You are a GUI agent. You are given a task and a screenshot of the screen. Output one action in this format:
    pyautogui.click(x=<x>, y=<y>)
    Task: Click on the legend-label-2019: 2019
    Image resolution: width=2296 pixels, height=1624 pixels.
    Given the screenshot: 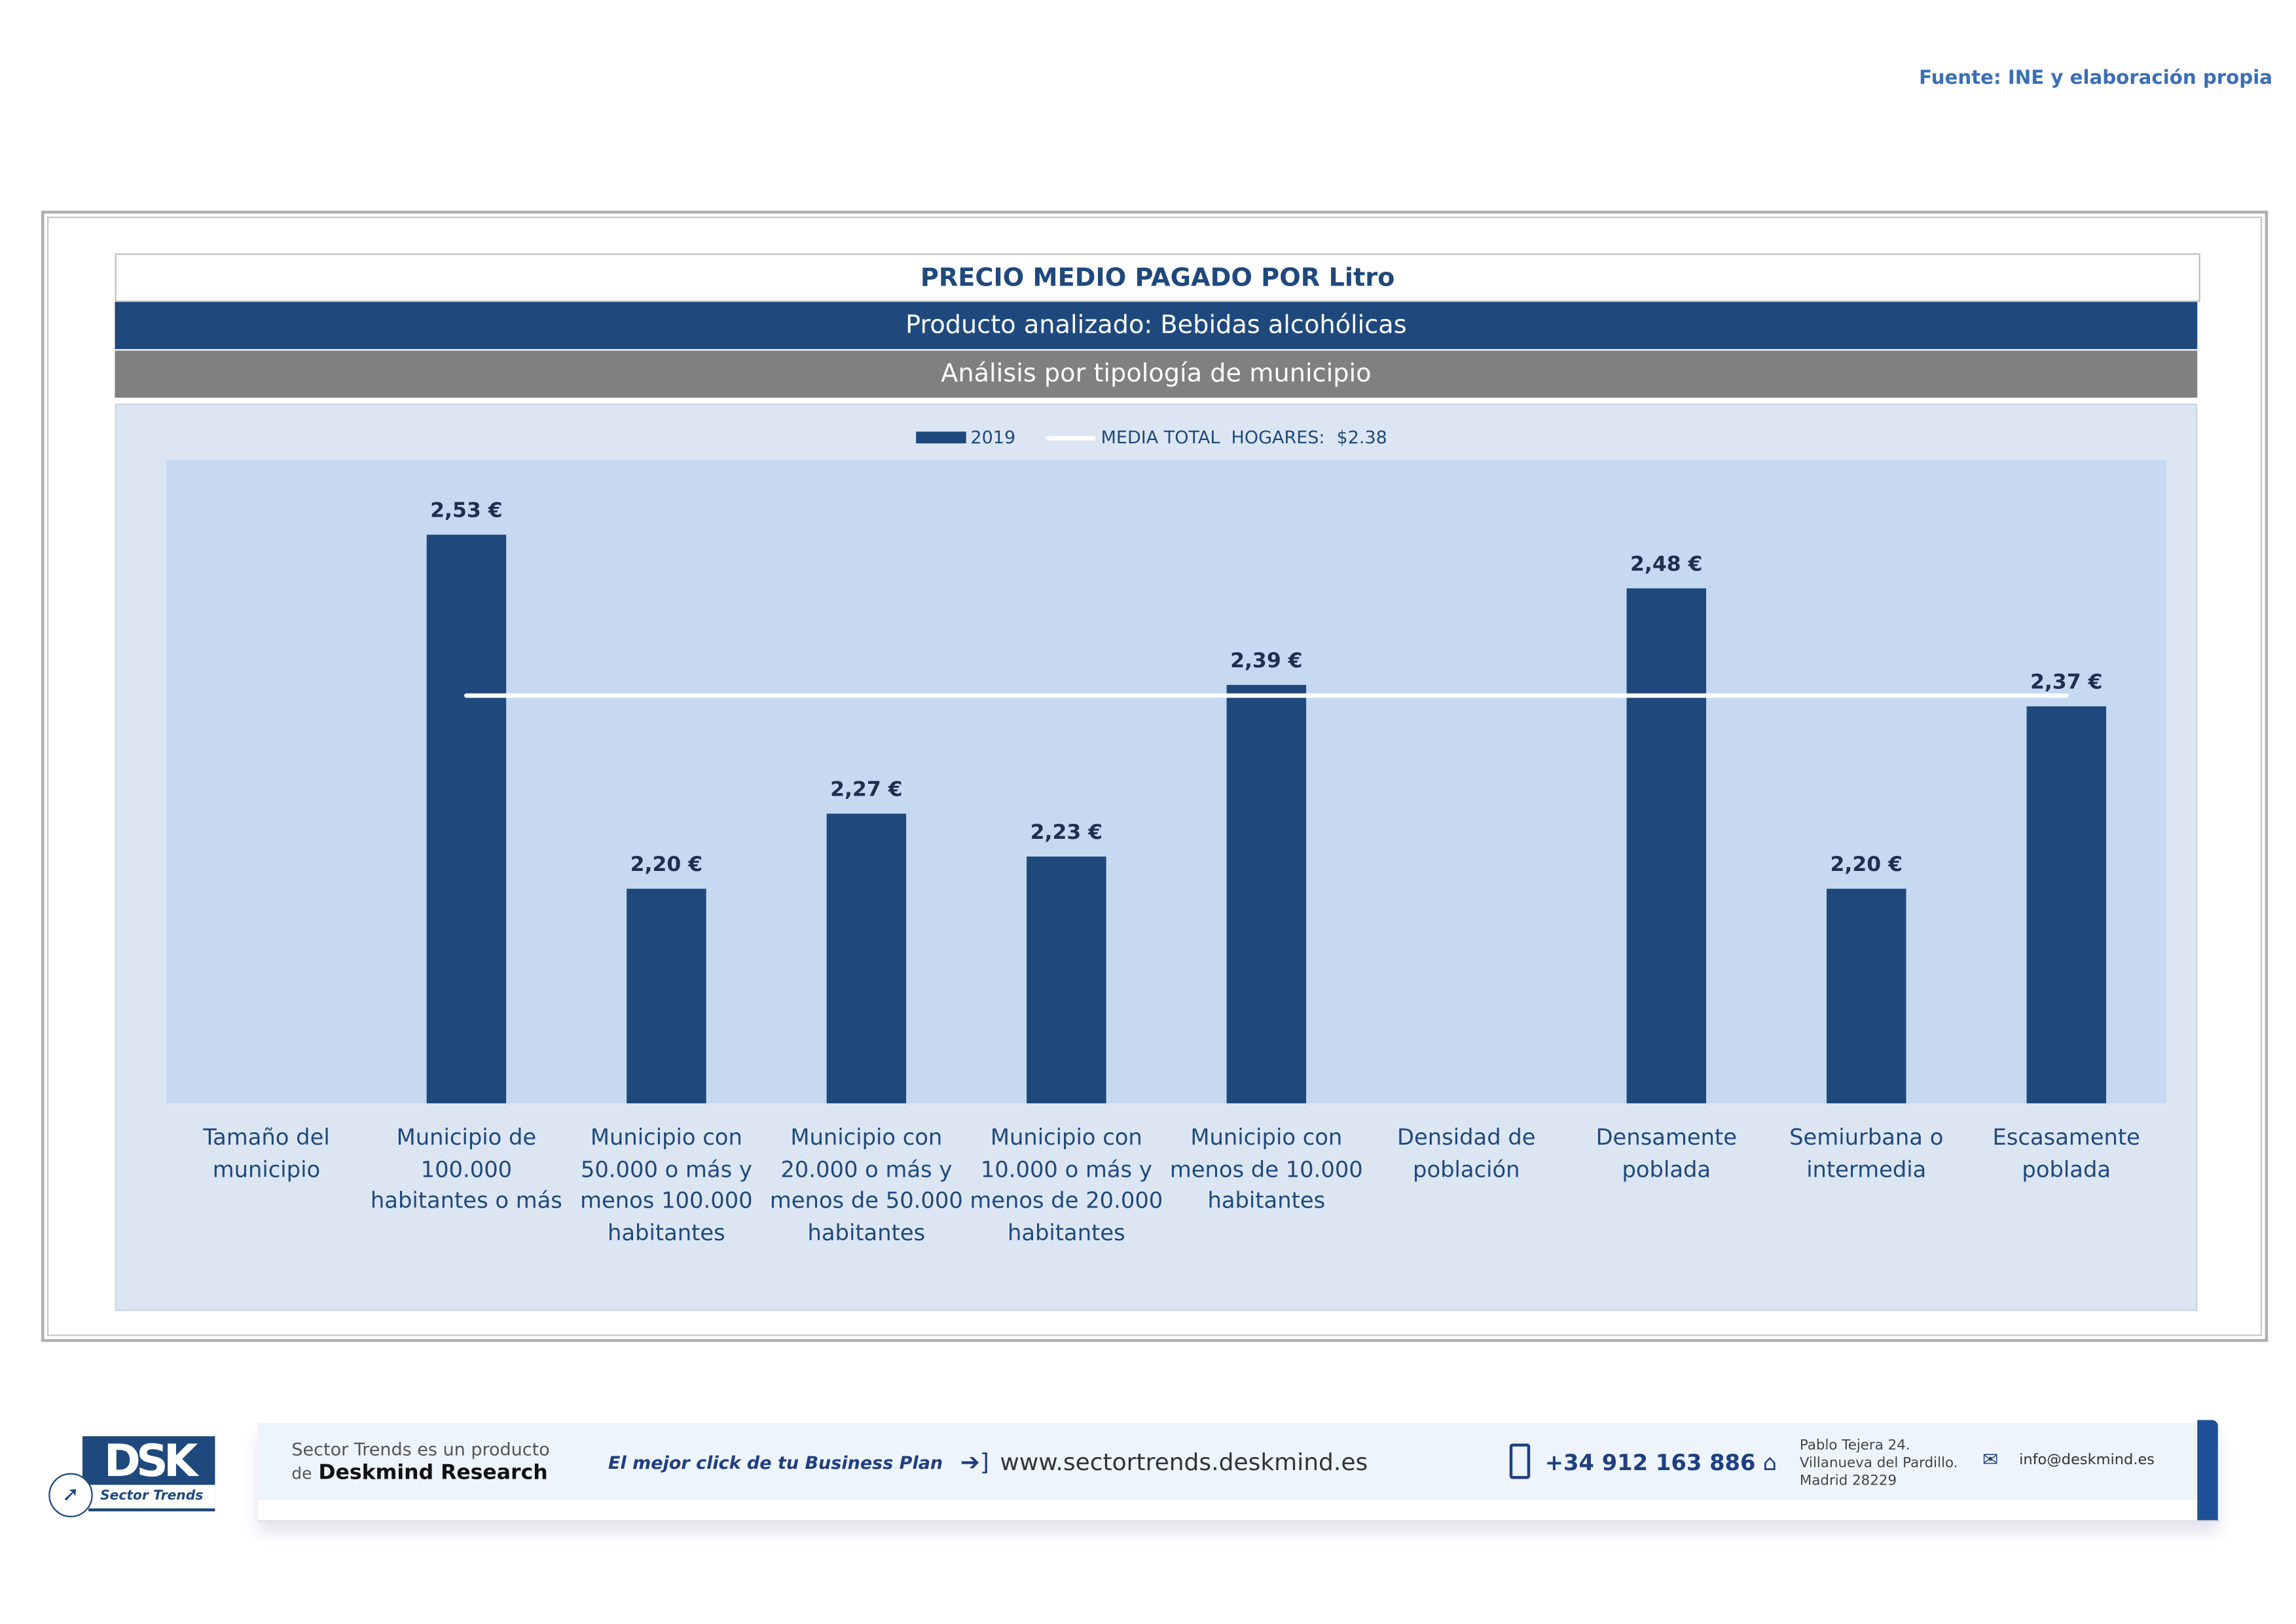 What is the action you would take?
    pyautogui.click(x=993, y=437)
    